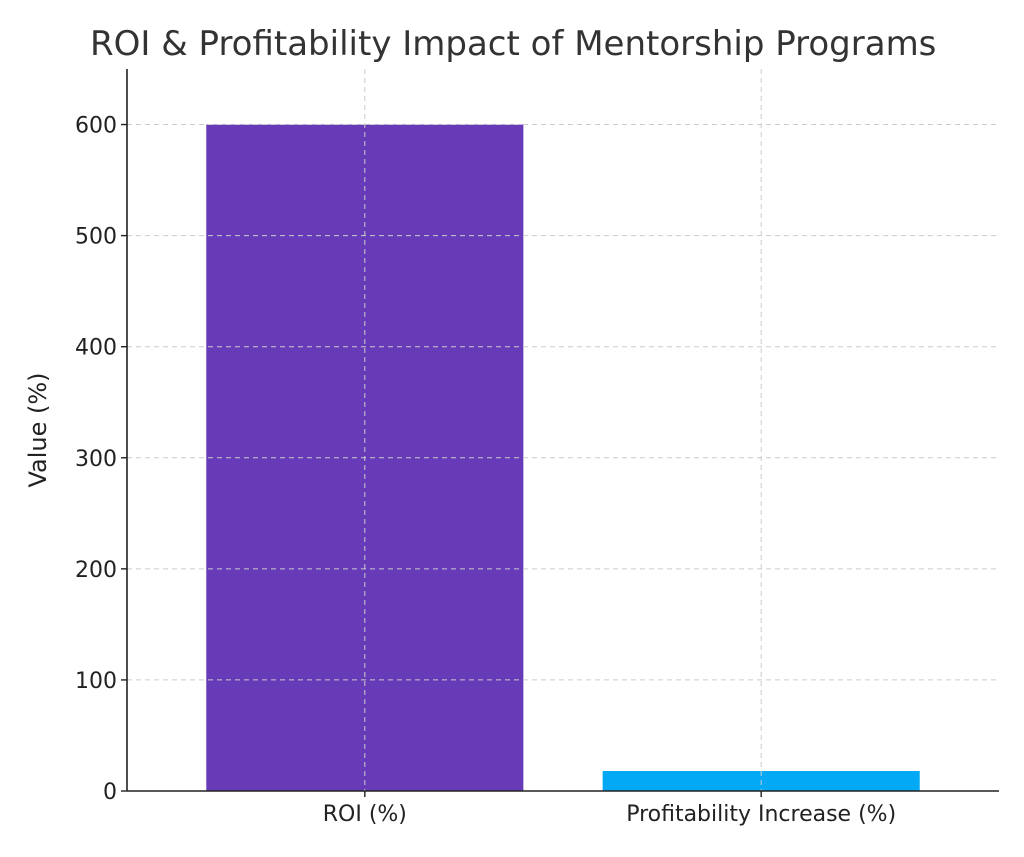 Image resolution: width=1024 pixels, height=857 pixels. I want to click on y-tick-label: 300, so click(96, 459).